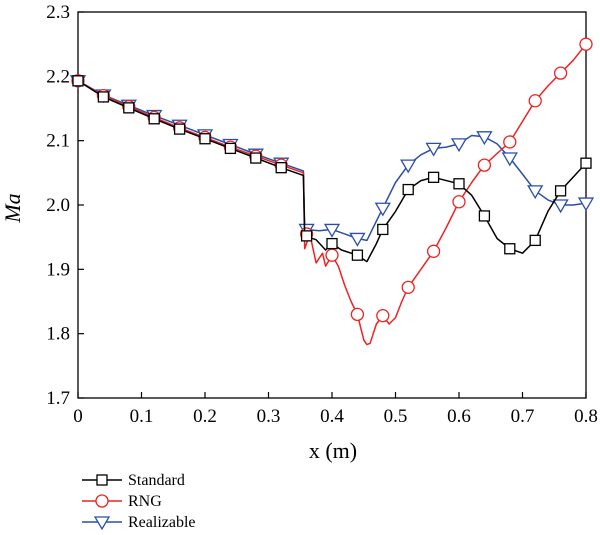 The width and height of the screenshot is (600, 535). I want to click on y-tick-label: 1.7, so click(58, 398).